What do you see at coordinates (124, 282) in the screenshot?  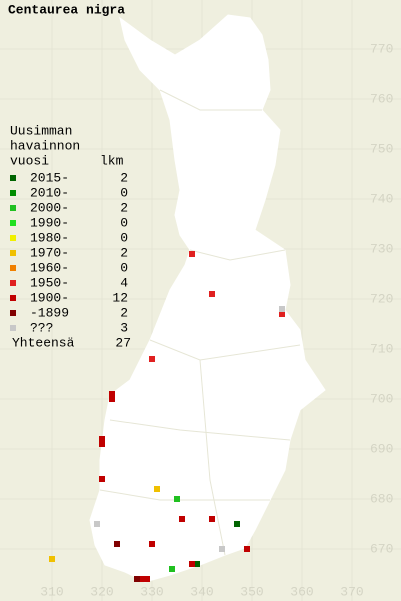 I see `legend-count: 4` at bounding box center [124, 282].